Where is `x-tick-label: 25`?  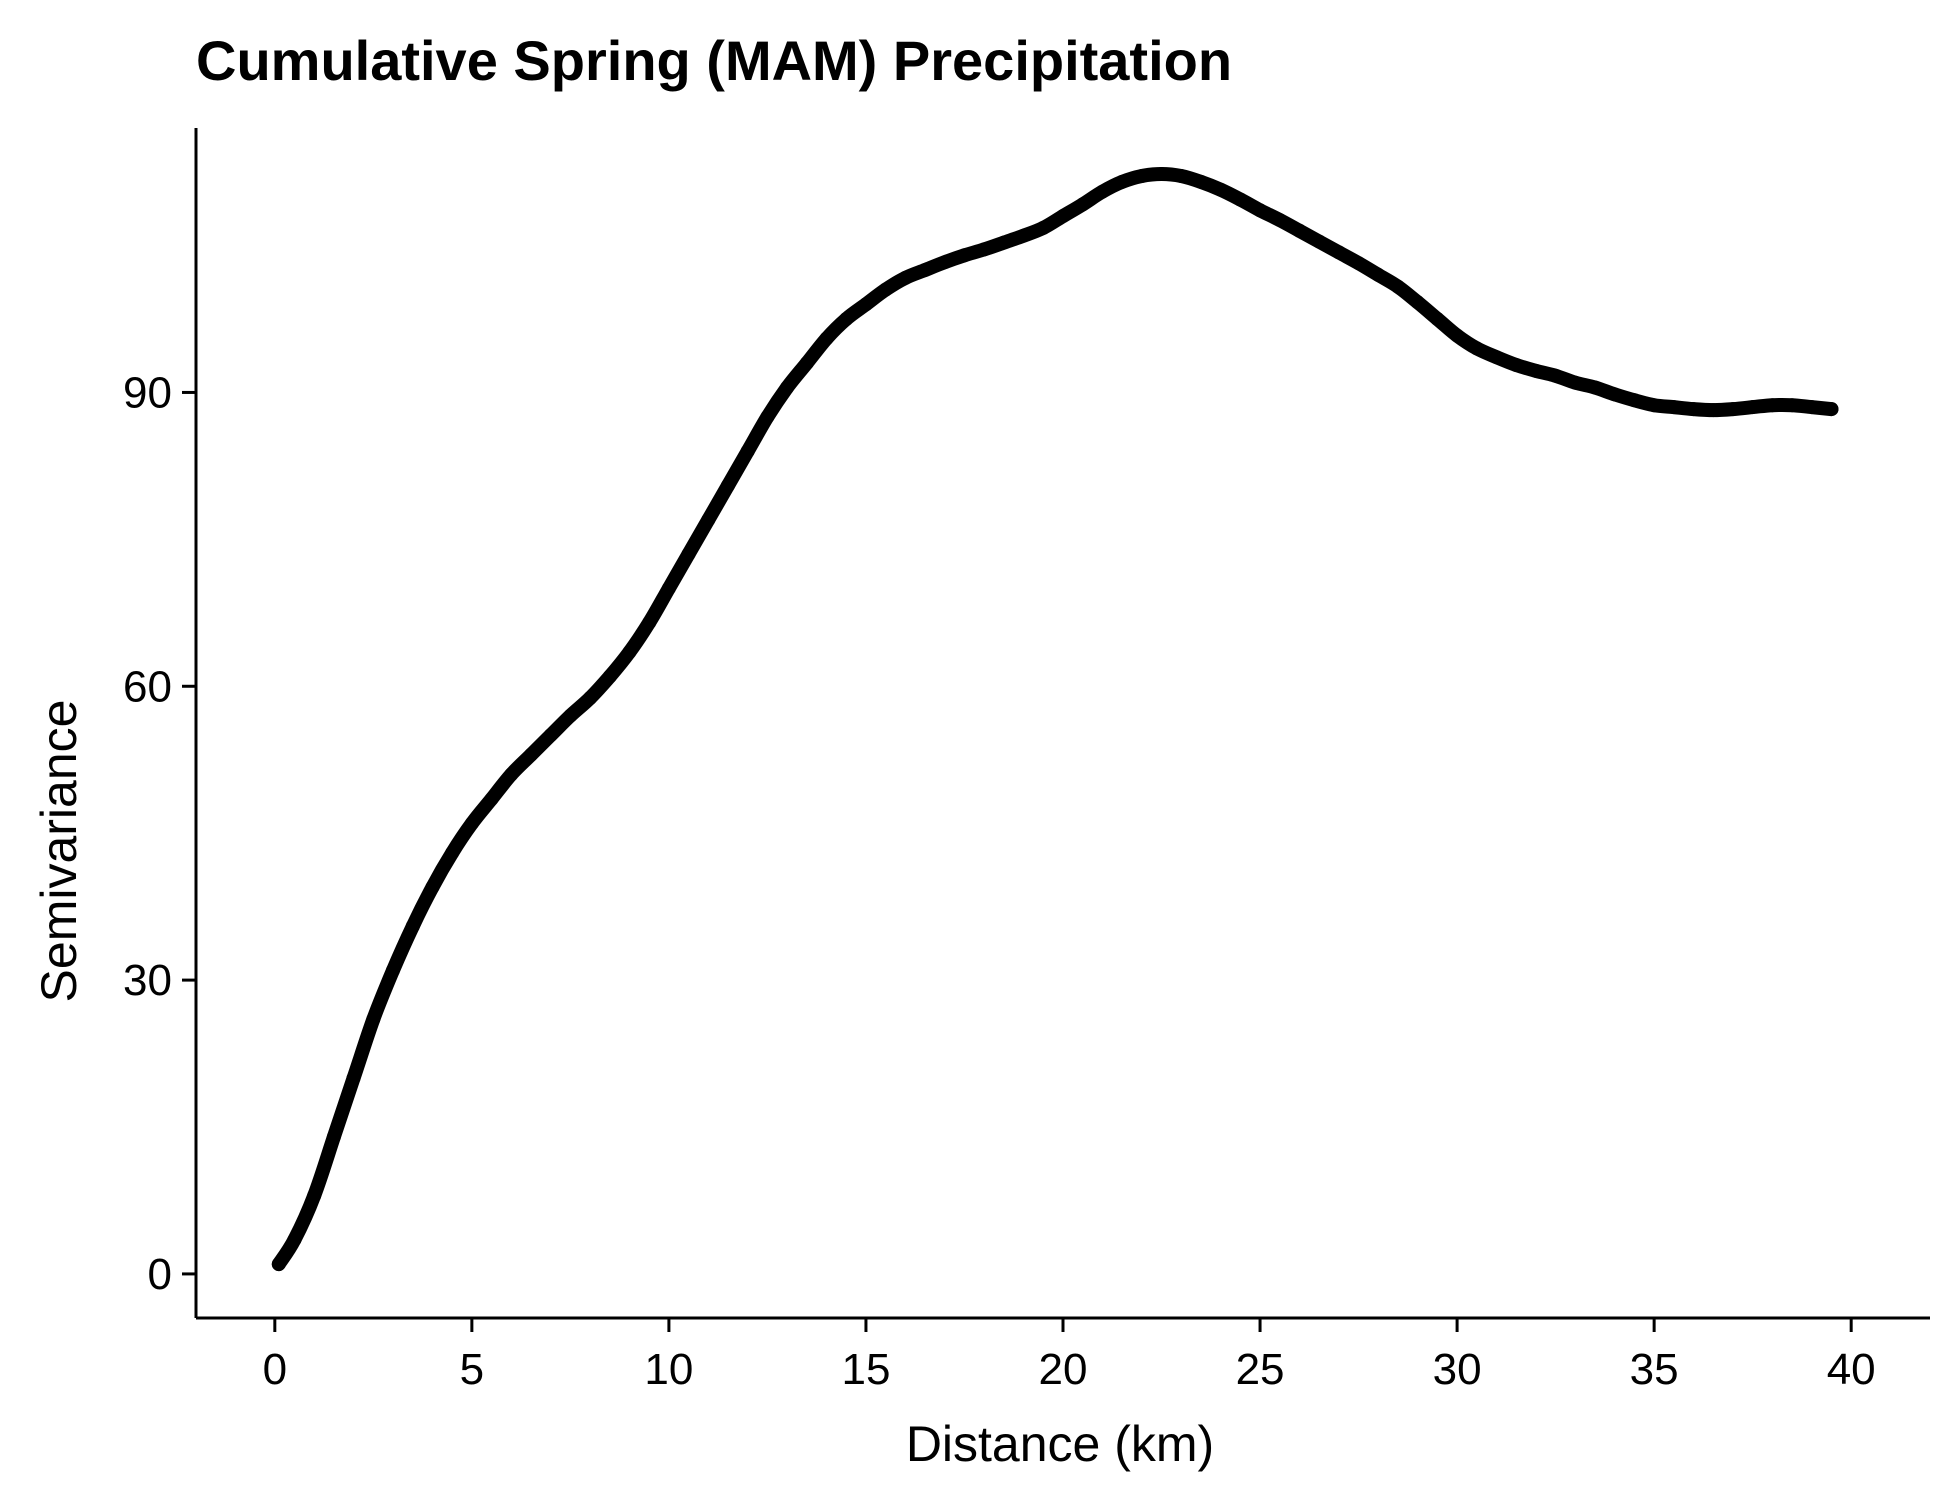 x-tick-label: 25 is located at coordinates (1260, 1369).